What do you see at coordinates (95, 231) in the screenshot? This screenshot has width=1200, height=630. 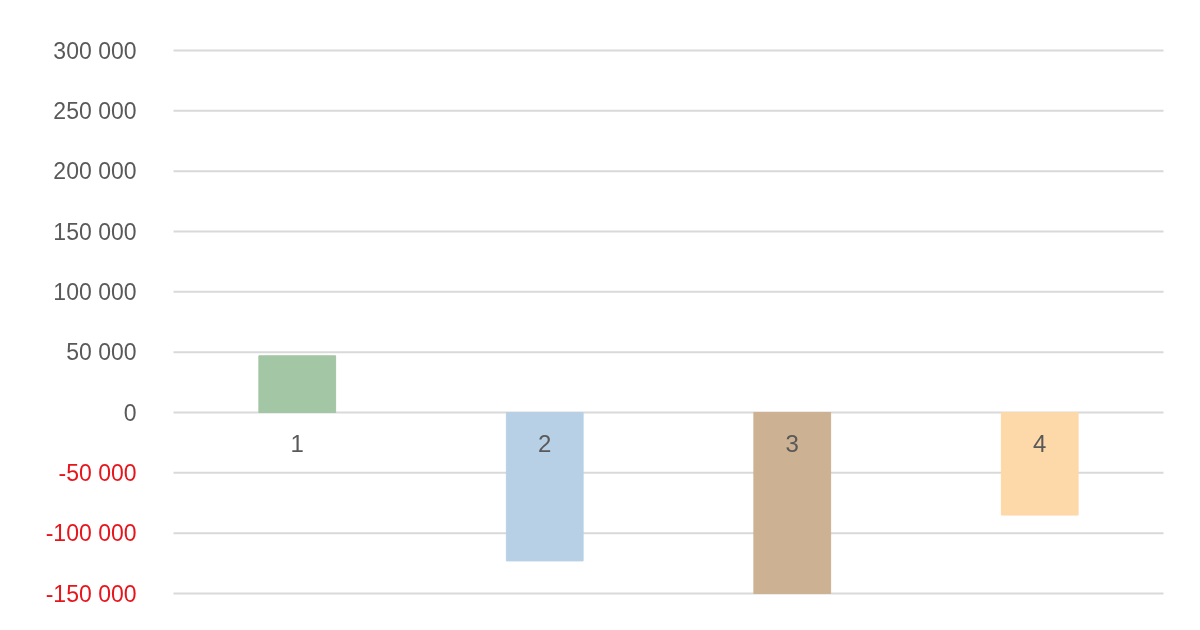 I see `y-tick-label: 150 000` at bounding box center [95, 231].